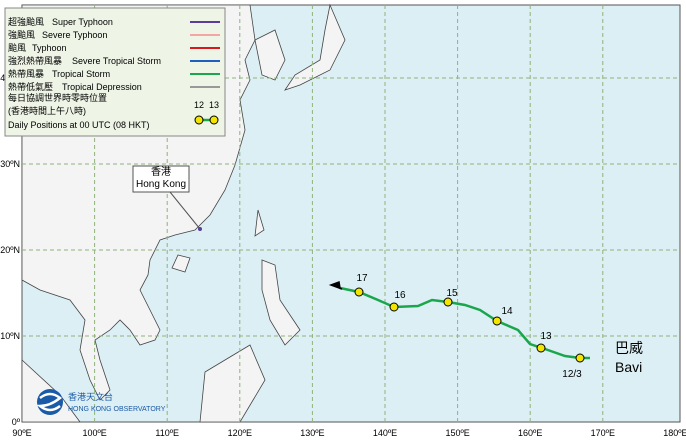 Image resolution: width=686 pixels, height=445 pixels. I want to click on legend-cn: 颱風, so click(17, 48).